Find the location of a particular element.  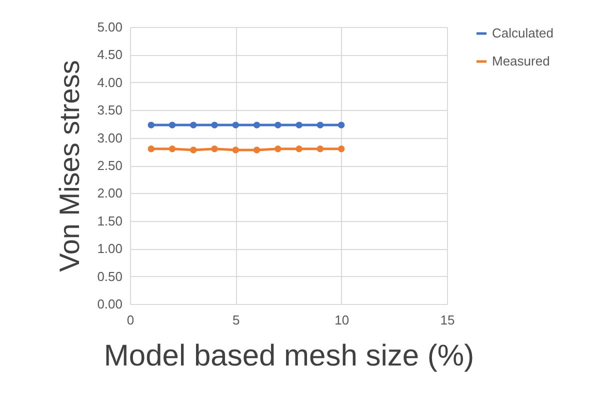

x-tick-label: 15 is located at coordinates (447, 320).